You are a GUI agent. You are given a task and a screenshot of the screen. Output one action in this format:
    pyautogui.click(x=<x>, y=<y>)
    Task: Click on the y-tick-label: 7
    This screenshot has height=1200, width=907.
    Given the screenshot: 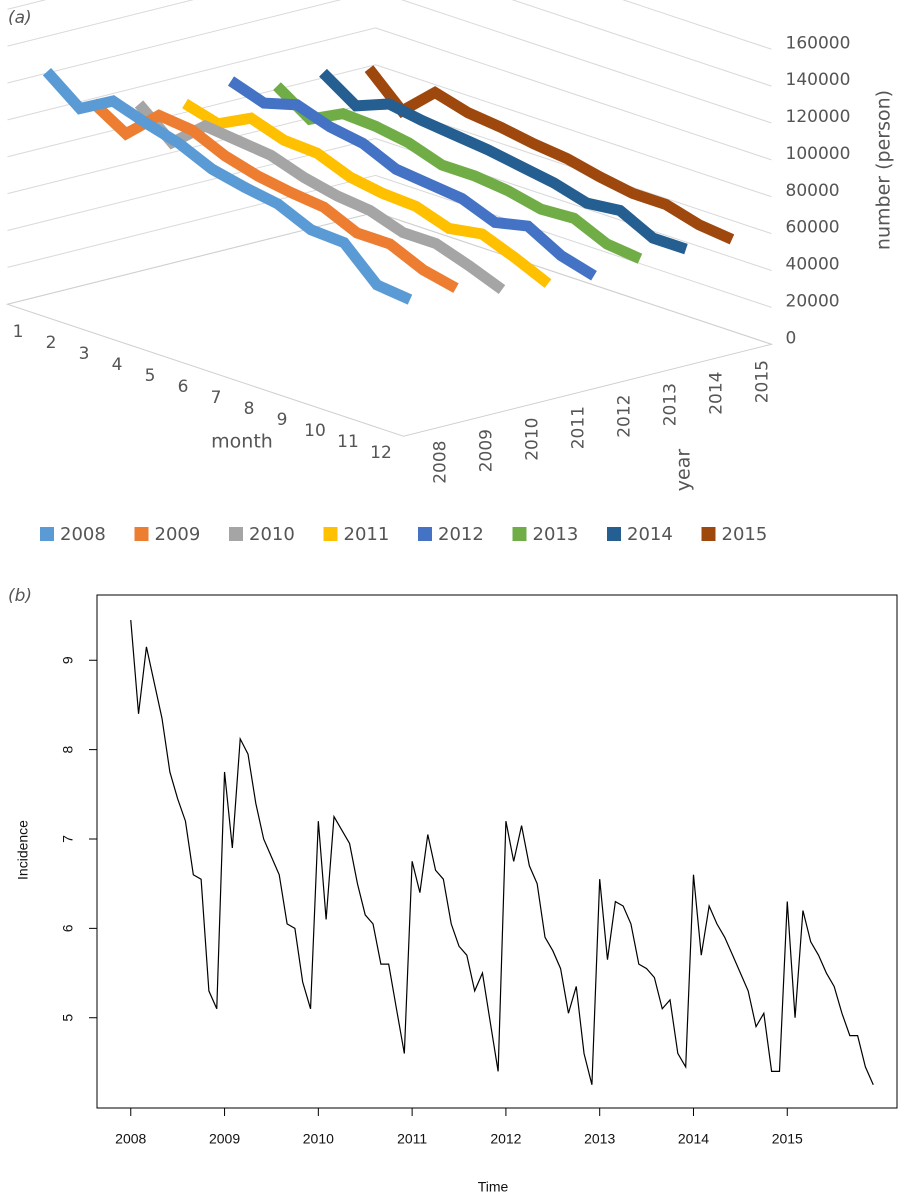 What is the action you would take?
    pyautogui.click(x=68, y=839)
    